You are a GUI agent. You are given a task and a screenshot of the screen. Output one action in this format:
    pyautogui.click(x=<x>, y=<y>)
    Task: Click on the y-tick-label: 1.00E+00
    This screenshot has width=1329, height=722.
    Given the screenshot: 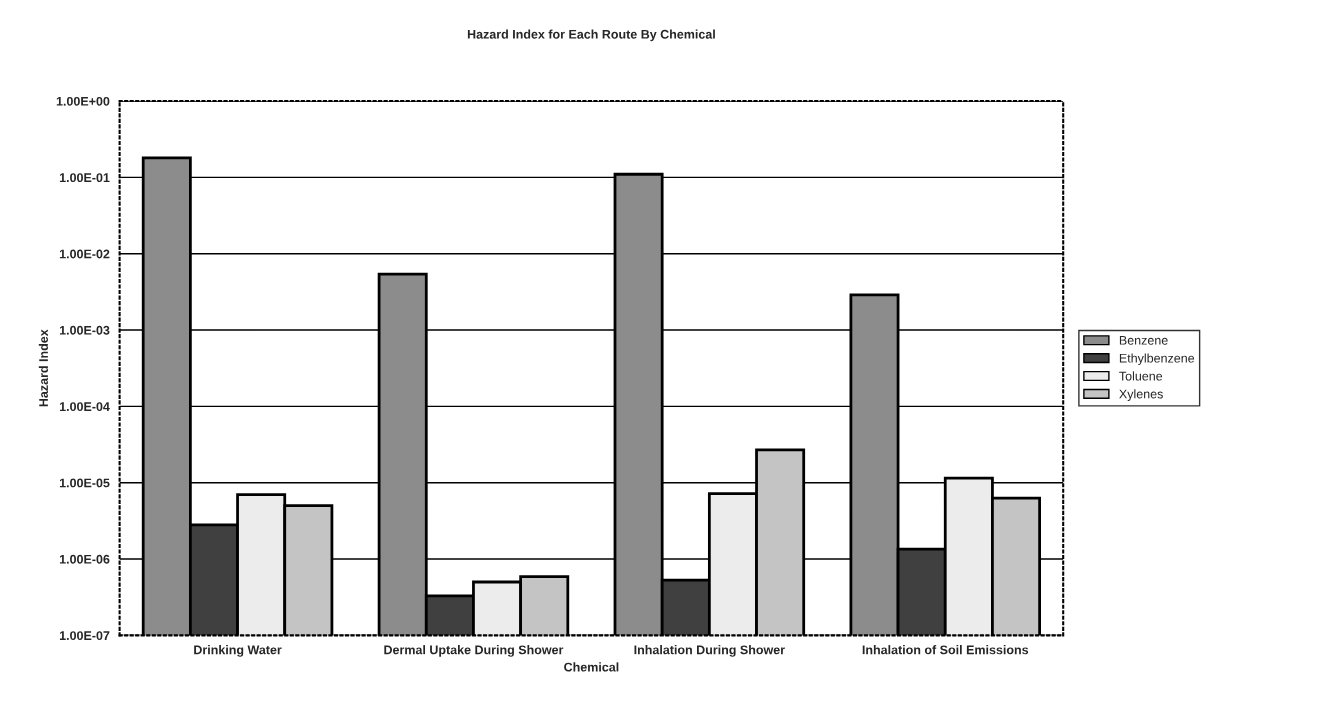 What is the action you would take?
    pyautogui.click(x=83, y=101)
    